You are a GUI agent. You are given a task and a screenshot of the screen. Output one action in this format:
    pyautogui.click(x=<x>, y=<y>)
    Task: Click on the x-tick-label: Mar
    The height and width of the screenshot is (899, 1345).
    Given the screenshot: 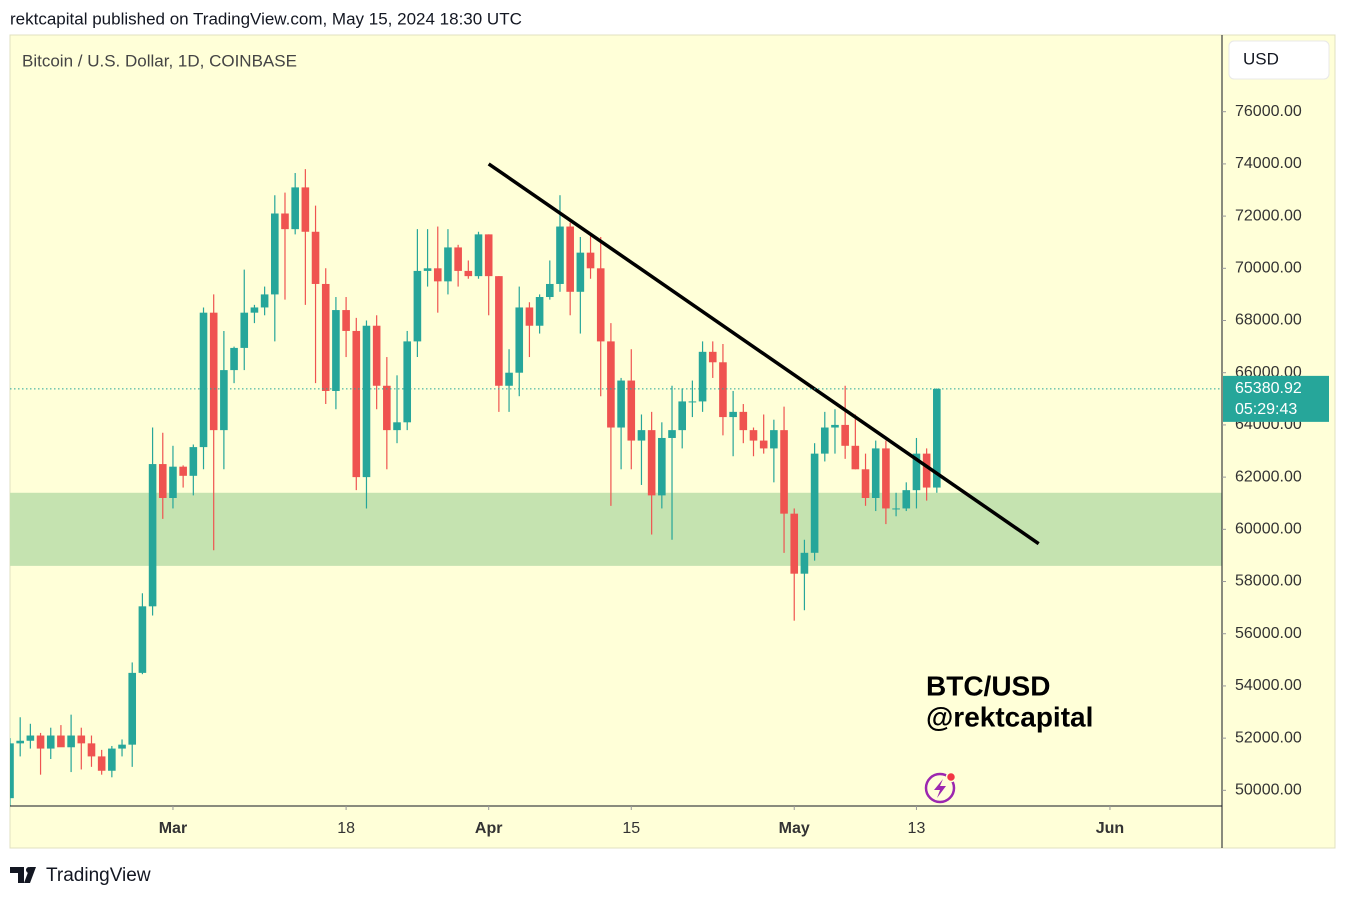 What is the action you would take?
    pyautogui.click(x=173, y=828)
    